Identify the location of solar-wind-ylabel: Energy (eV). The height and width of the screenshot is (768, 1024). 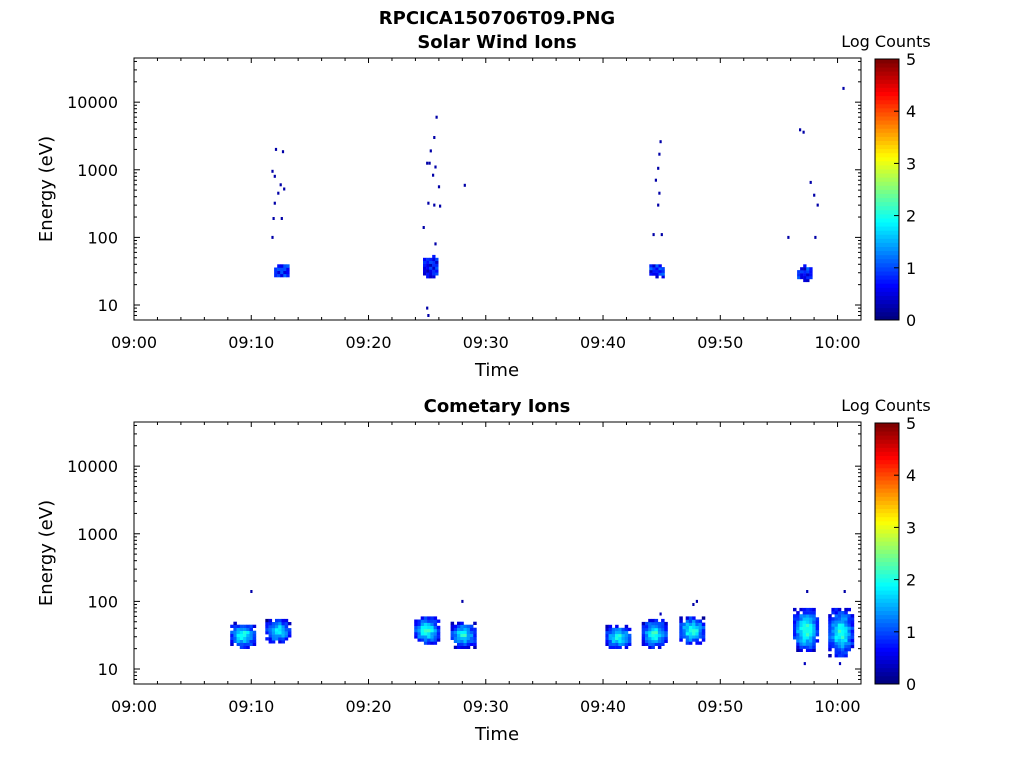
(46, 189).